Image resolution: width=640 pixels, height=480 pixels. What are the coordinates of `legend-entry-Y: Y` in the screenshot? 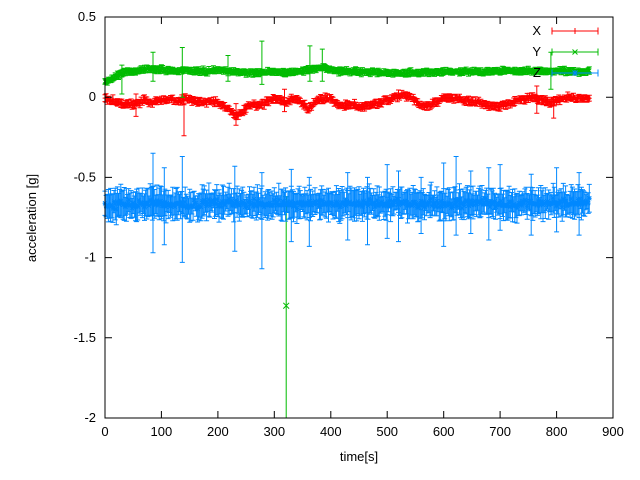 It's located at (565, 51).